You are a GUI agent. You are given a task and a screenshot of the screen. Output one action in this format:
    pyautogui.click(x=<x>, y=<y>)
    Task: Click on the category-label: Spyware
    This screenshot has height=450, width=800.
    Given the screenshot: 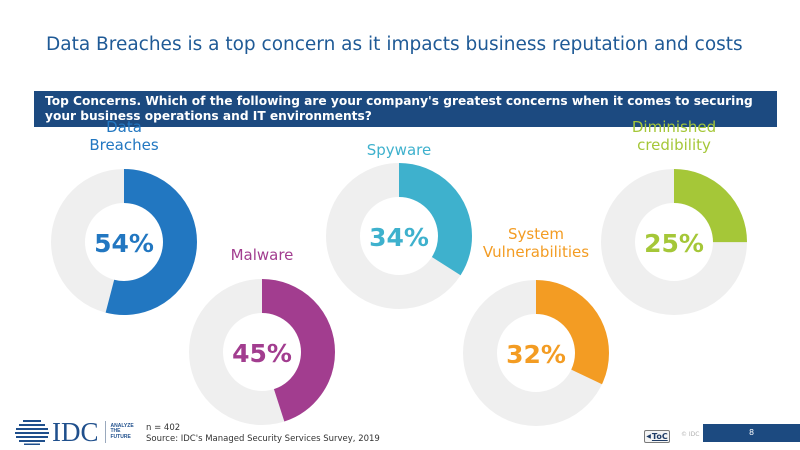 What is the action you would take?
    pyautogui.click(x=399, y=150)
    